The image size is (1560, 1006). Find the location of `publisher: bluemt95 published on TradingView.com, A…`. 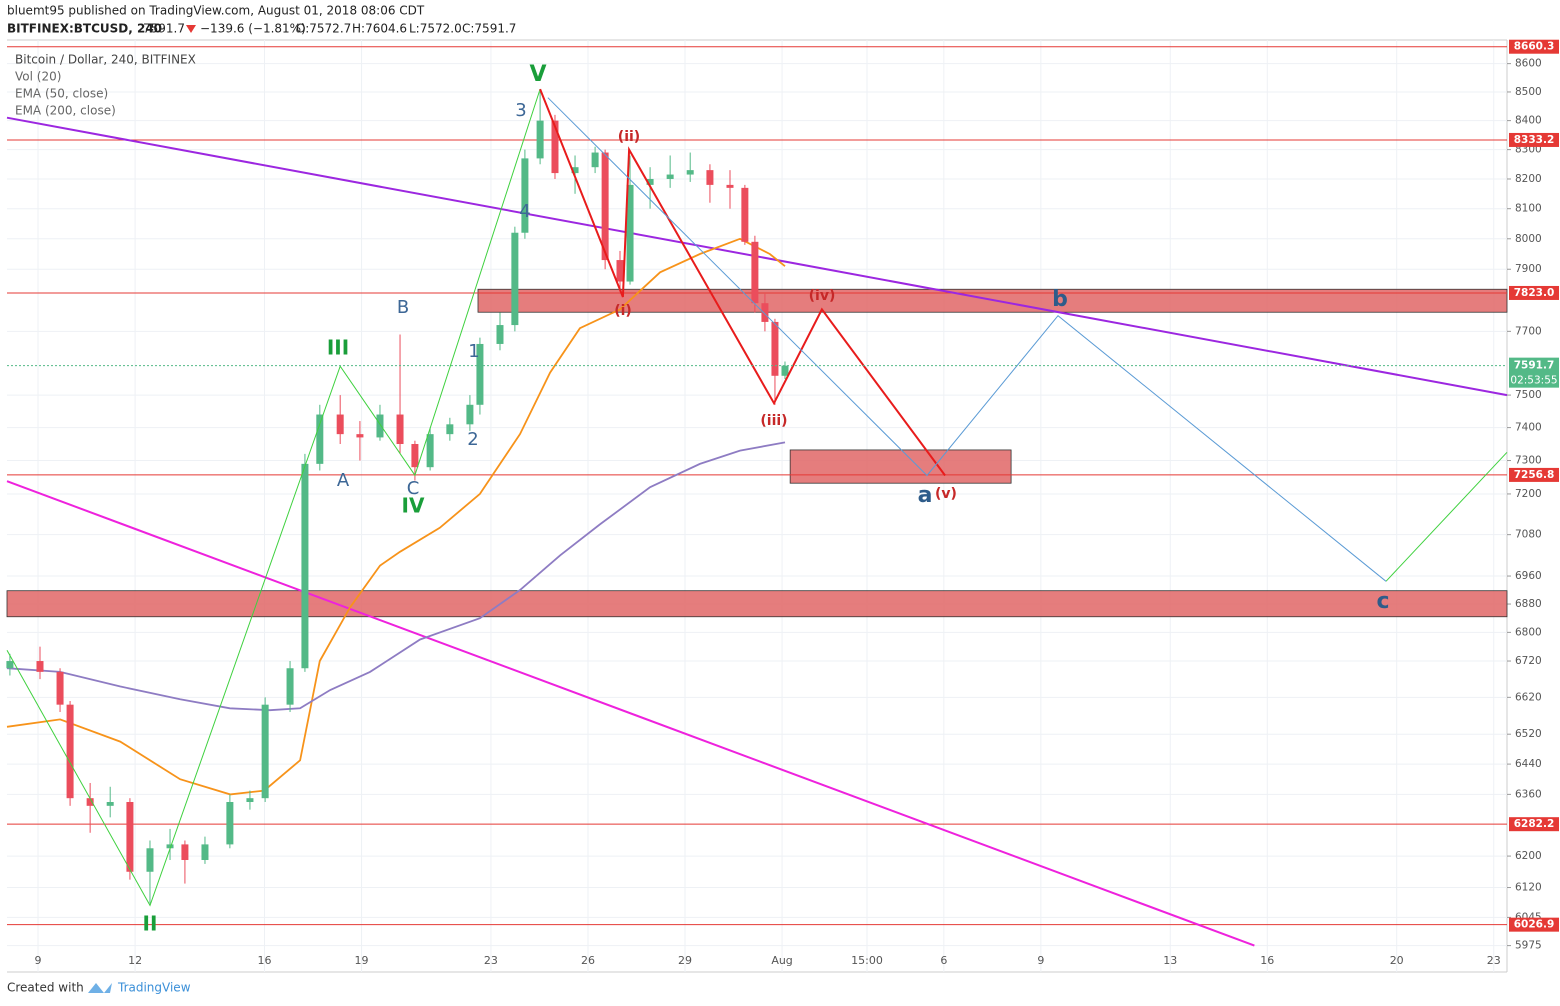

publisher: bluemt95 published on TradingView.com, A… is located at coordinates (216, 11).